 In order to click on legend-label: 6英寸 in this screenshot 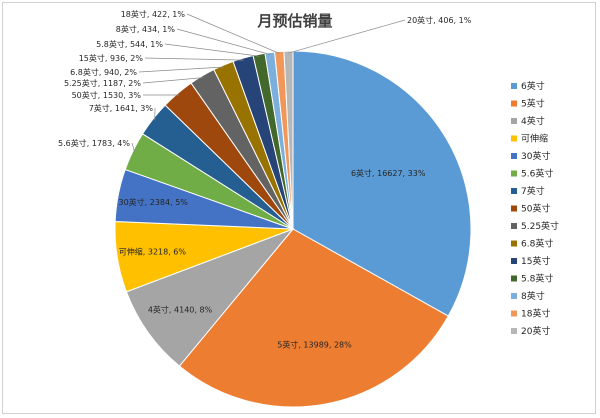, I will do `click(533, 86)`.